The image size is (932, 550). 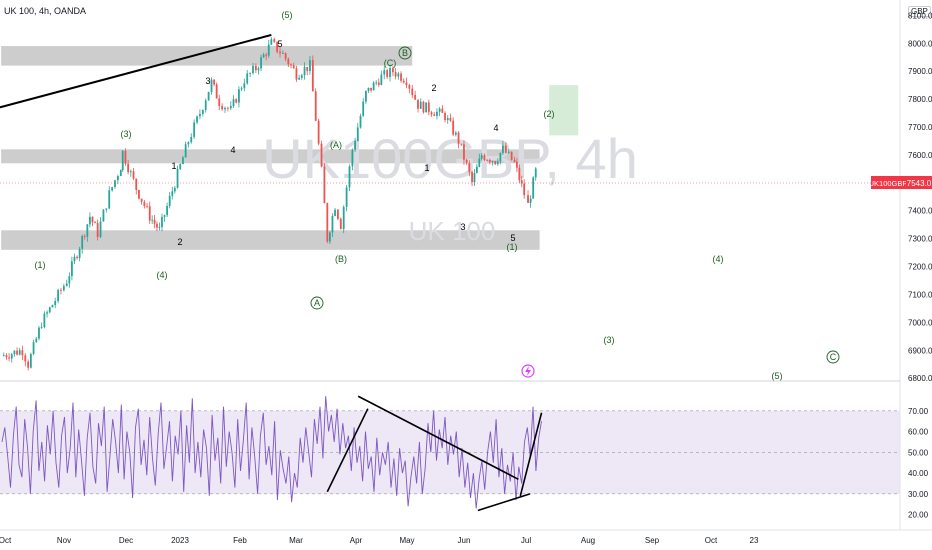 I want to click on flash-alert-icon, so click(x=528, y=371).